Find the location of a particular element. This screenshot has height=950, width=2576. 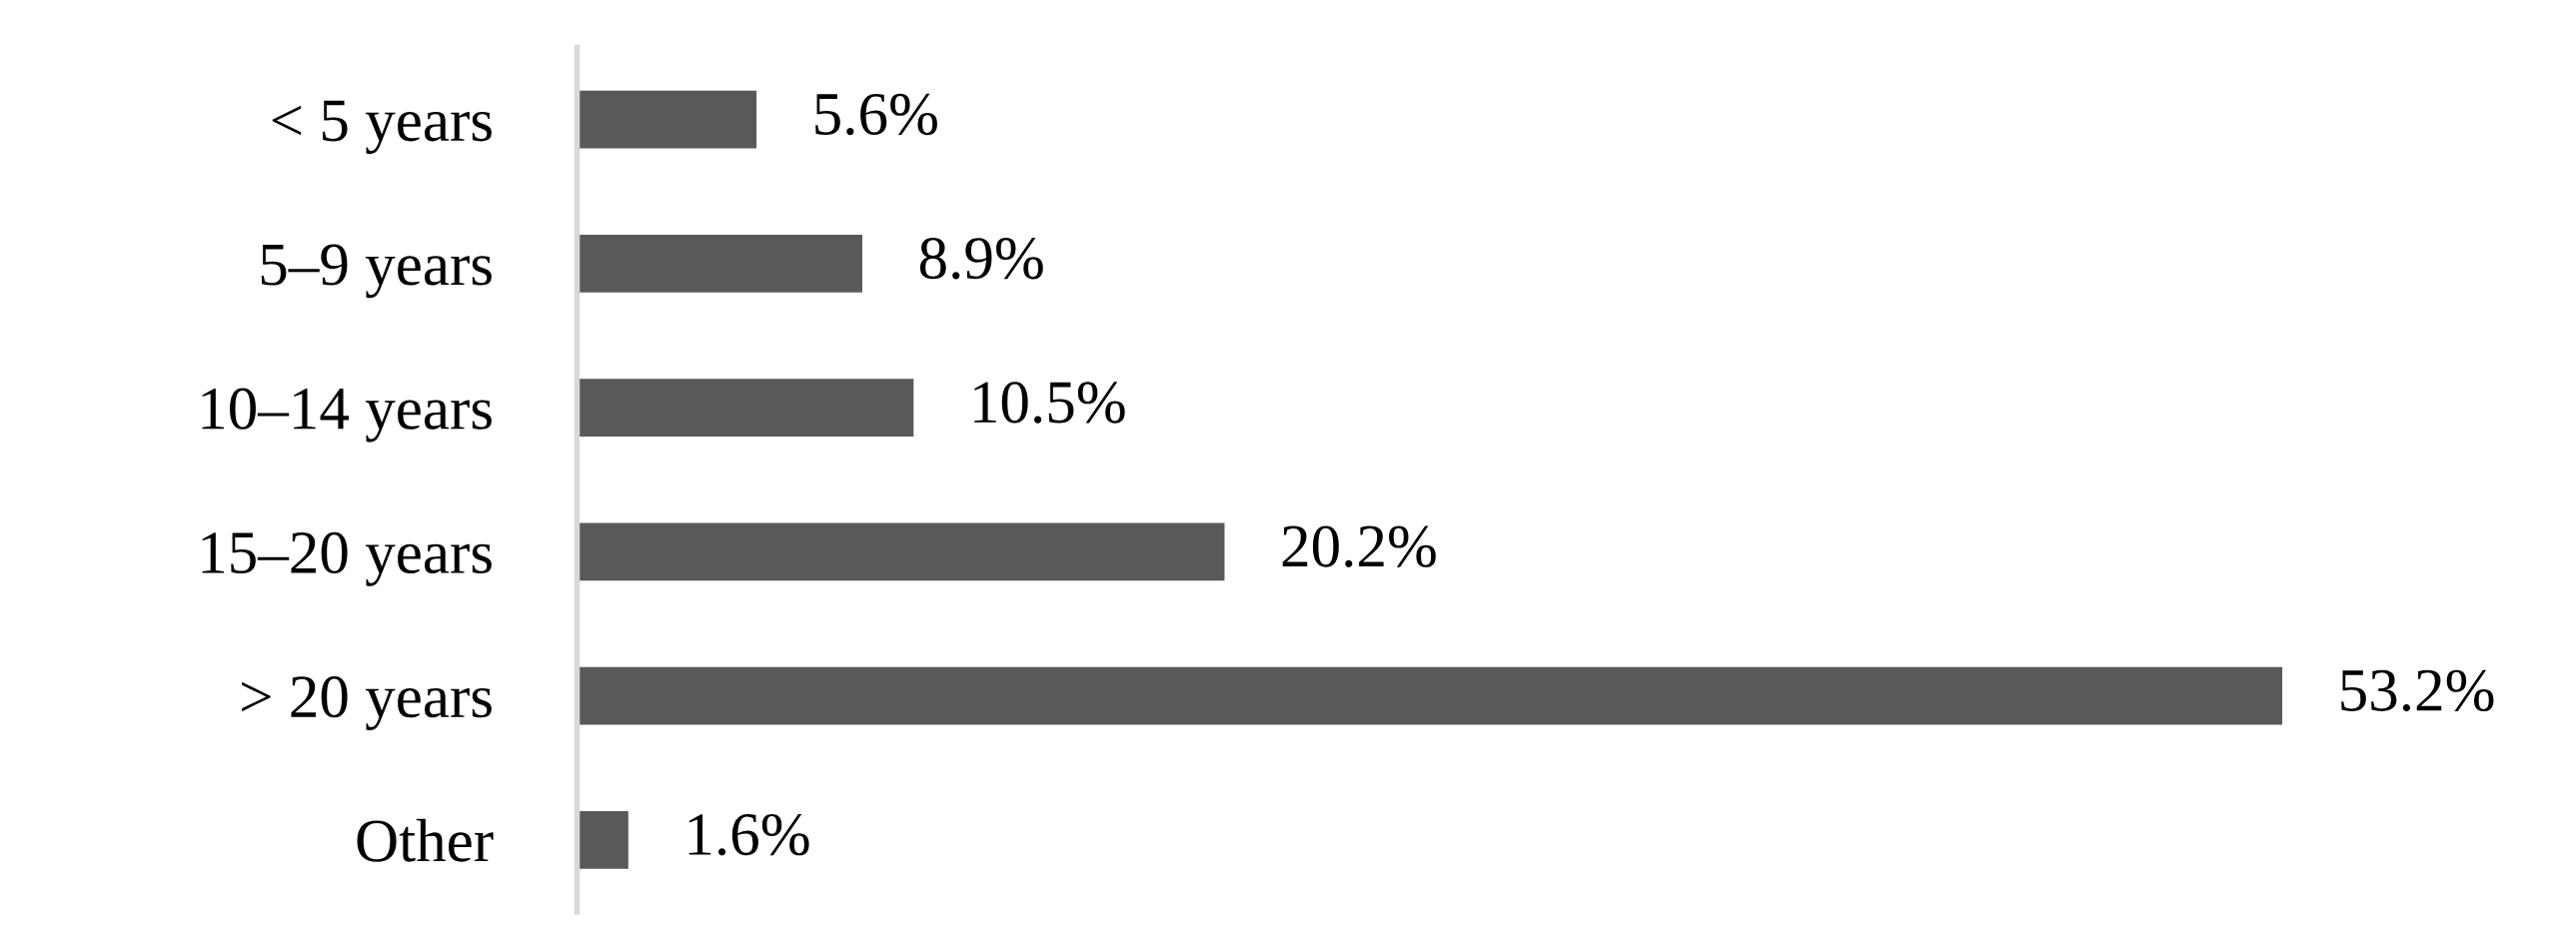

y-tick-label: < 5 years is located at coordinates (382, 127).